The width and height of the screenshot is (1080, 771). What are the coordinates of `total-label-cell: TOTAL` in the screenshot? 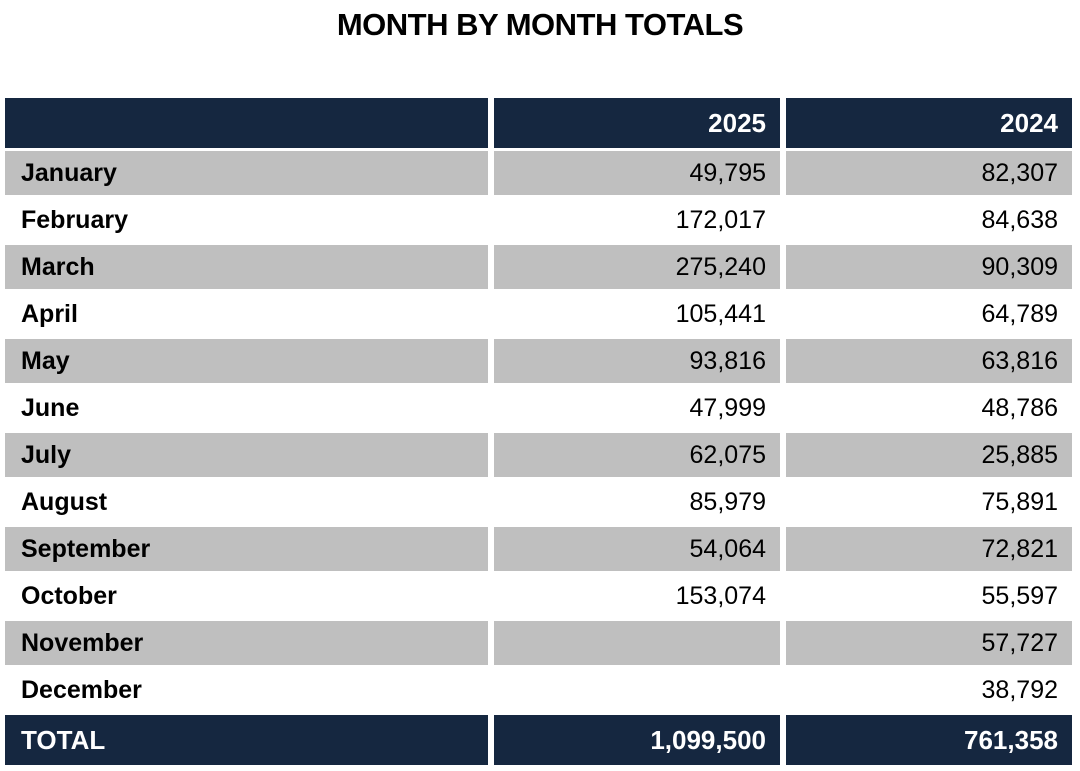 It's located at (246, 740).